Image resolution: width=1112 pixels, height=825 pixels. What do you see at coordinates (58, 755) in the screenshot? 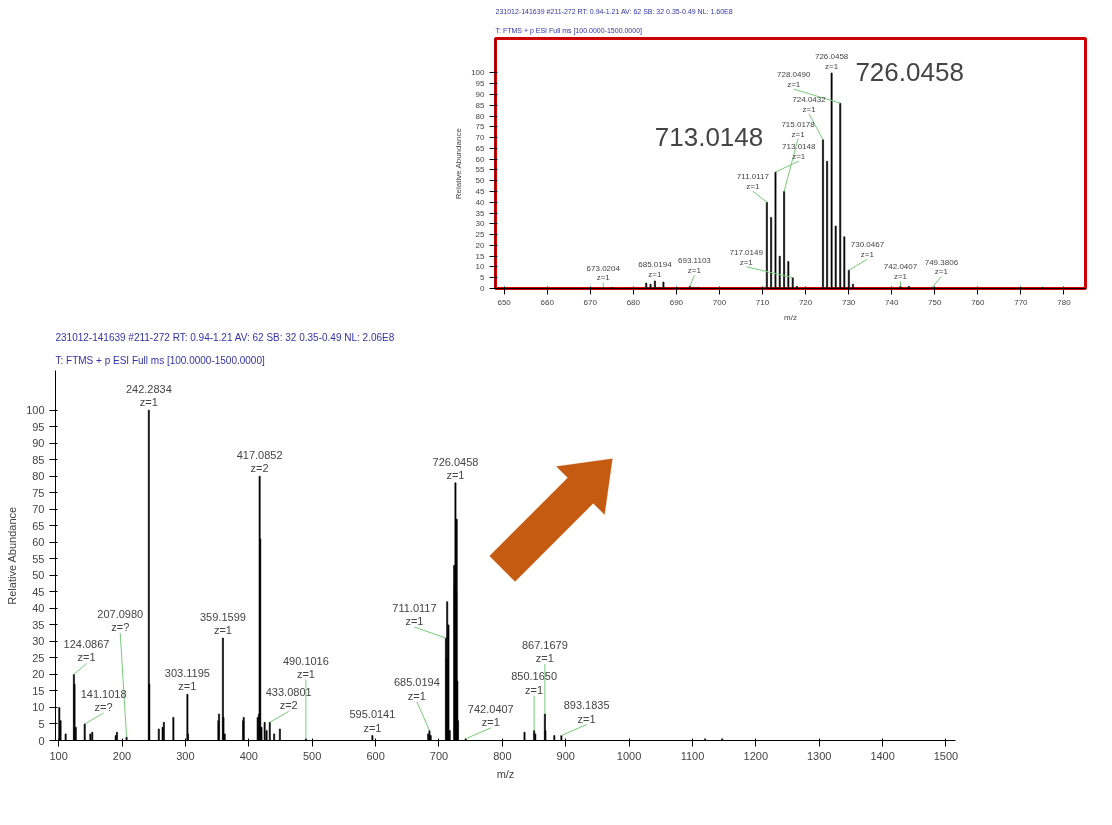
I see `x-tick-label: 100` at bounding box center [58, 755].